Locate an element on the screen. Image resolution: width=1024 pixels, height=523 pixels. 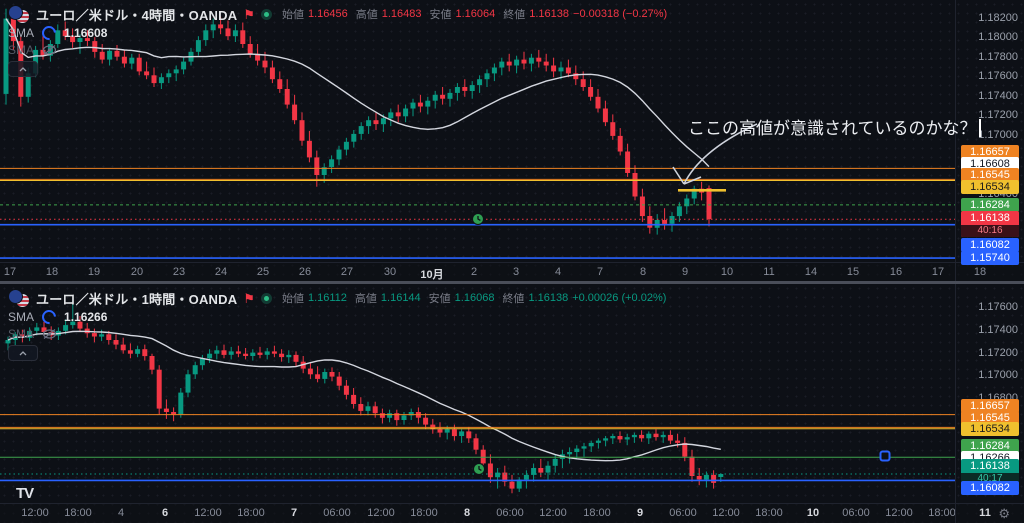
annotation-arrow is located at coordinates (715, 154).